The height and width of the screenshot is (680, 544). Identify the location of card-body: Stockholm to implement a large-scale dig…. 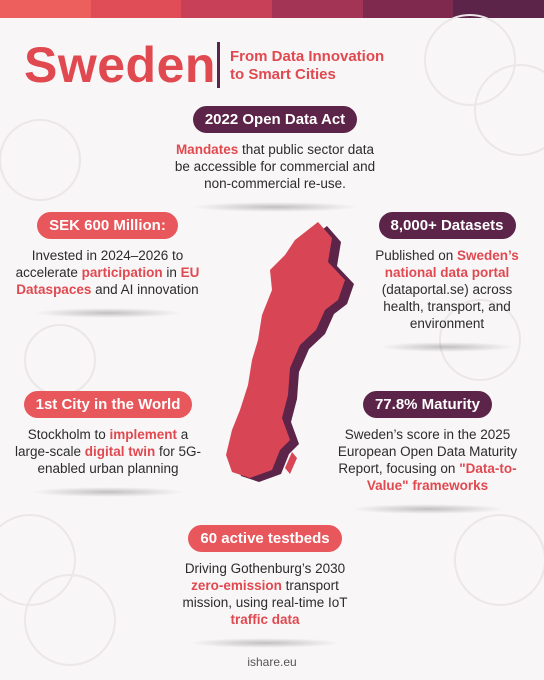
(108, 451).